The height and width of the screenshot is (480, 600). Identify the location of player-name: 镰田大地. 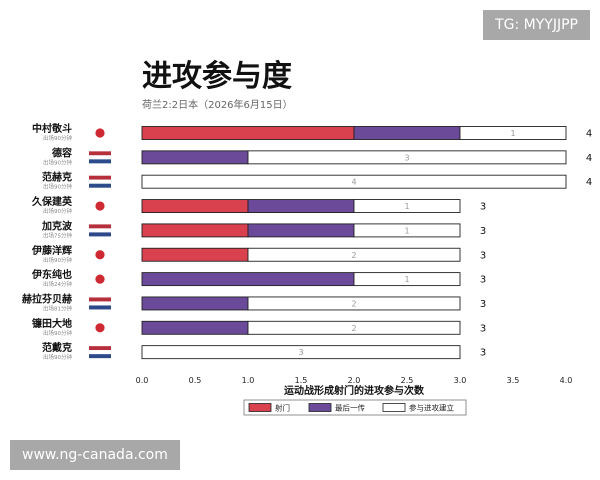
(51, 323).